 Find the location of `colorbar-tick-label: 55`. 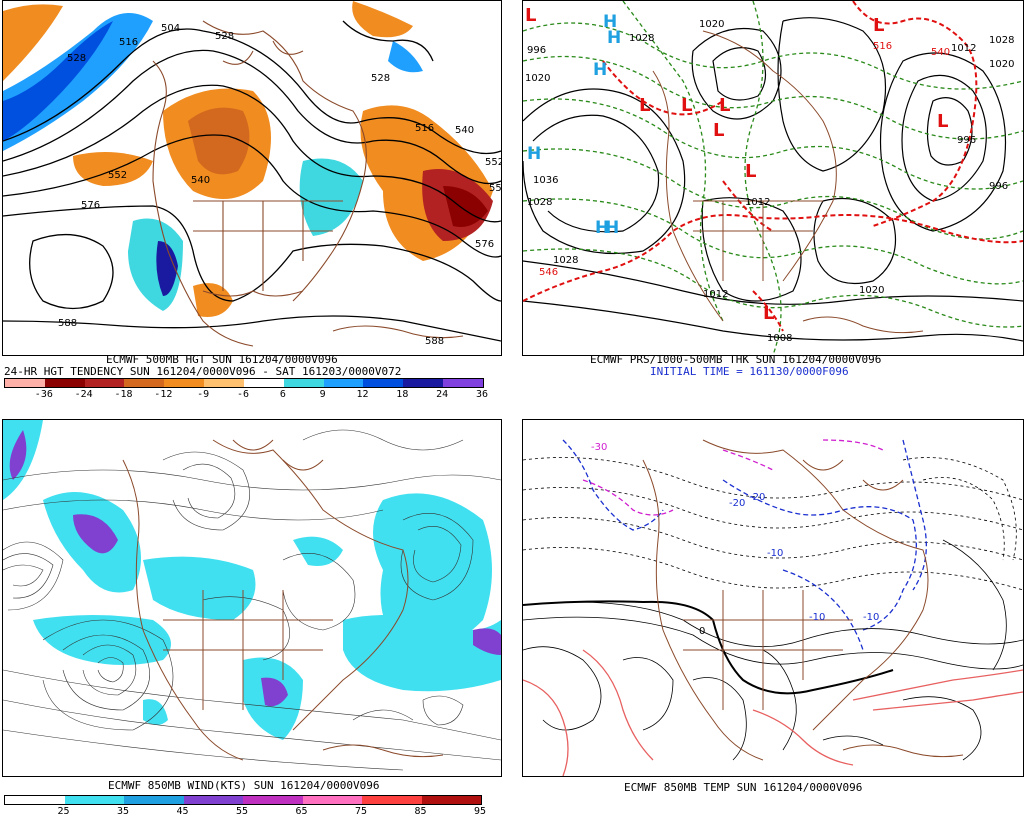

colorbar-tick-label: 55 is located at coordinates (242, 811).